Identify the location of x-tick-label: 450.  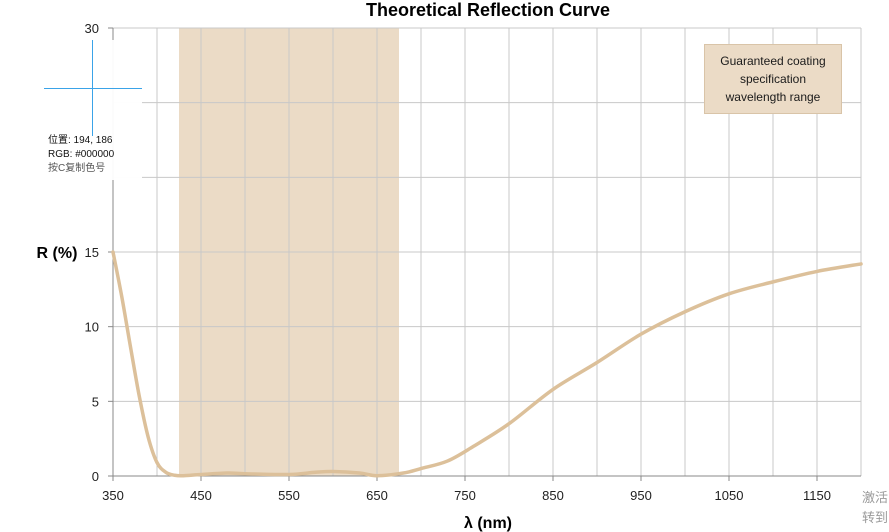
(201, 495).